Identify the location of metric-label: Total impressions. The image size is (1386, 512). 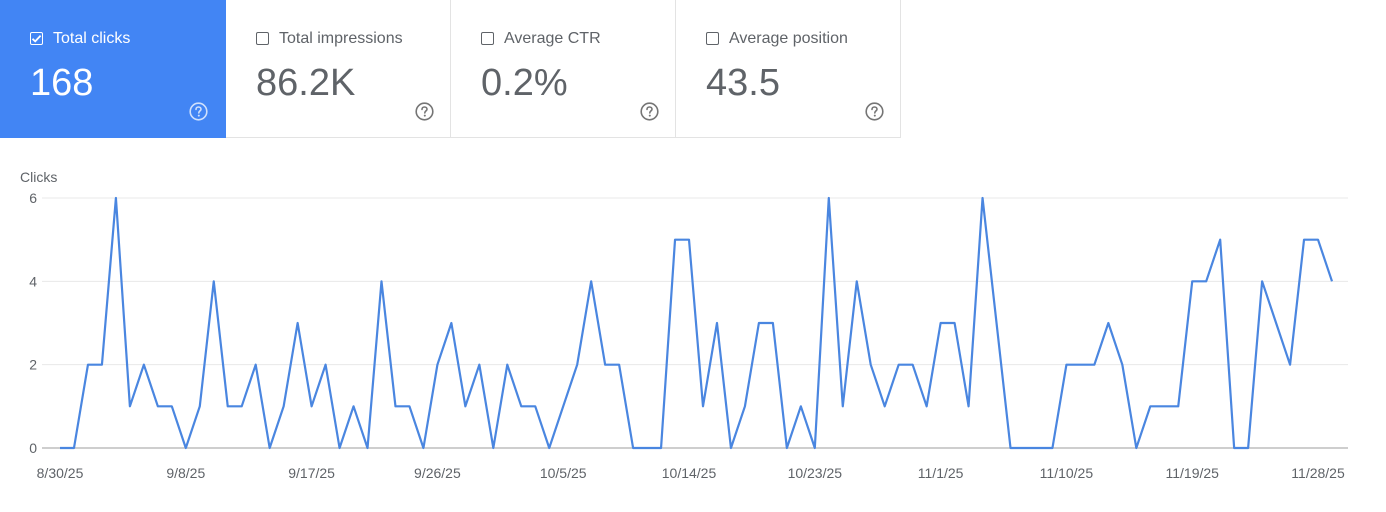
(341, 38).